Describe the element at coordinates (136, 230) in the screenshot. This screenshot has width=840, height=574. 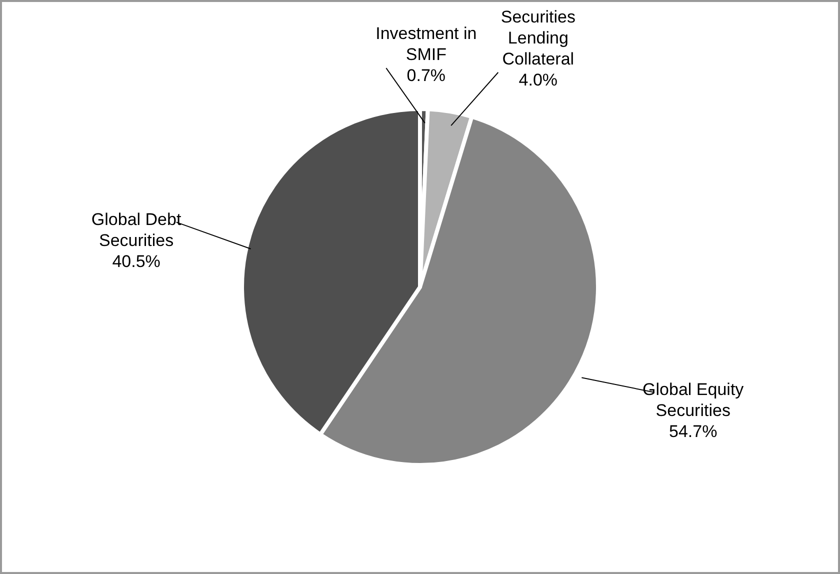
I see `slice-label: Global Debt Securities` at that location.